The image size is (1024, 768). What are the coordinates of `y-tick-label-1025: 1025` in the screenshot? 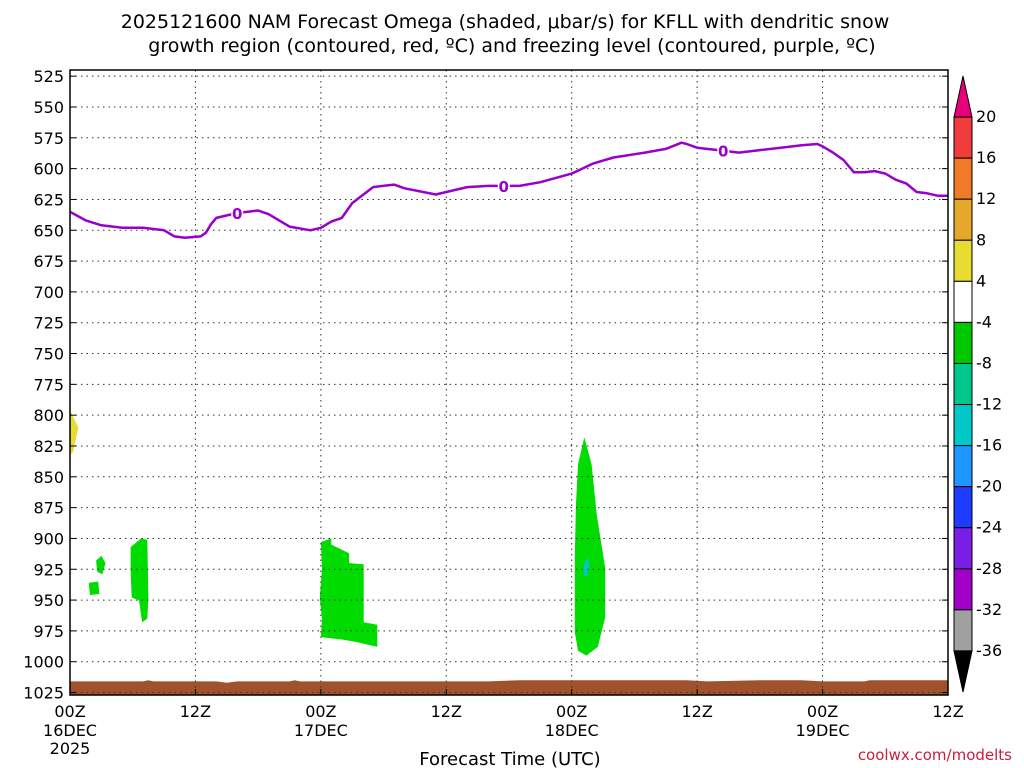 It's located at (43, 693).